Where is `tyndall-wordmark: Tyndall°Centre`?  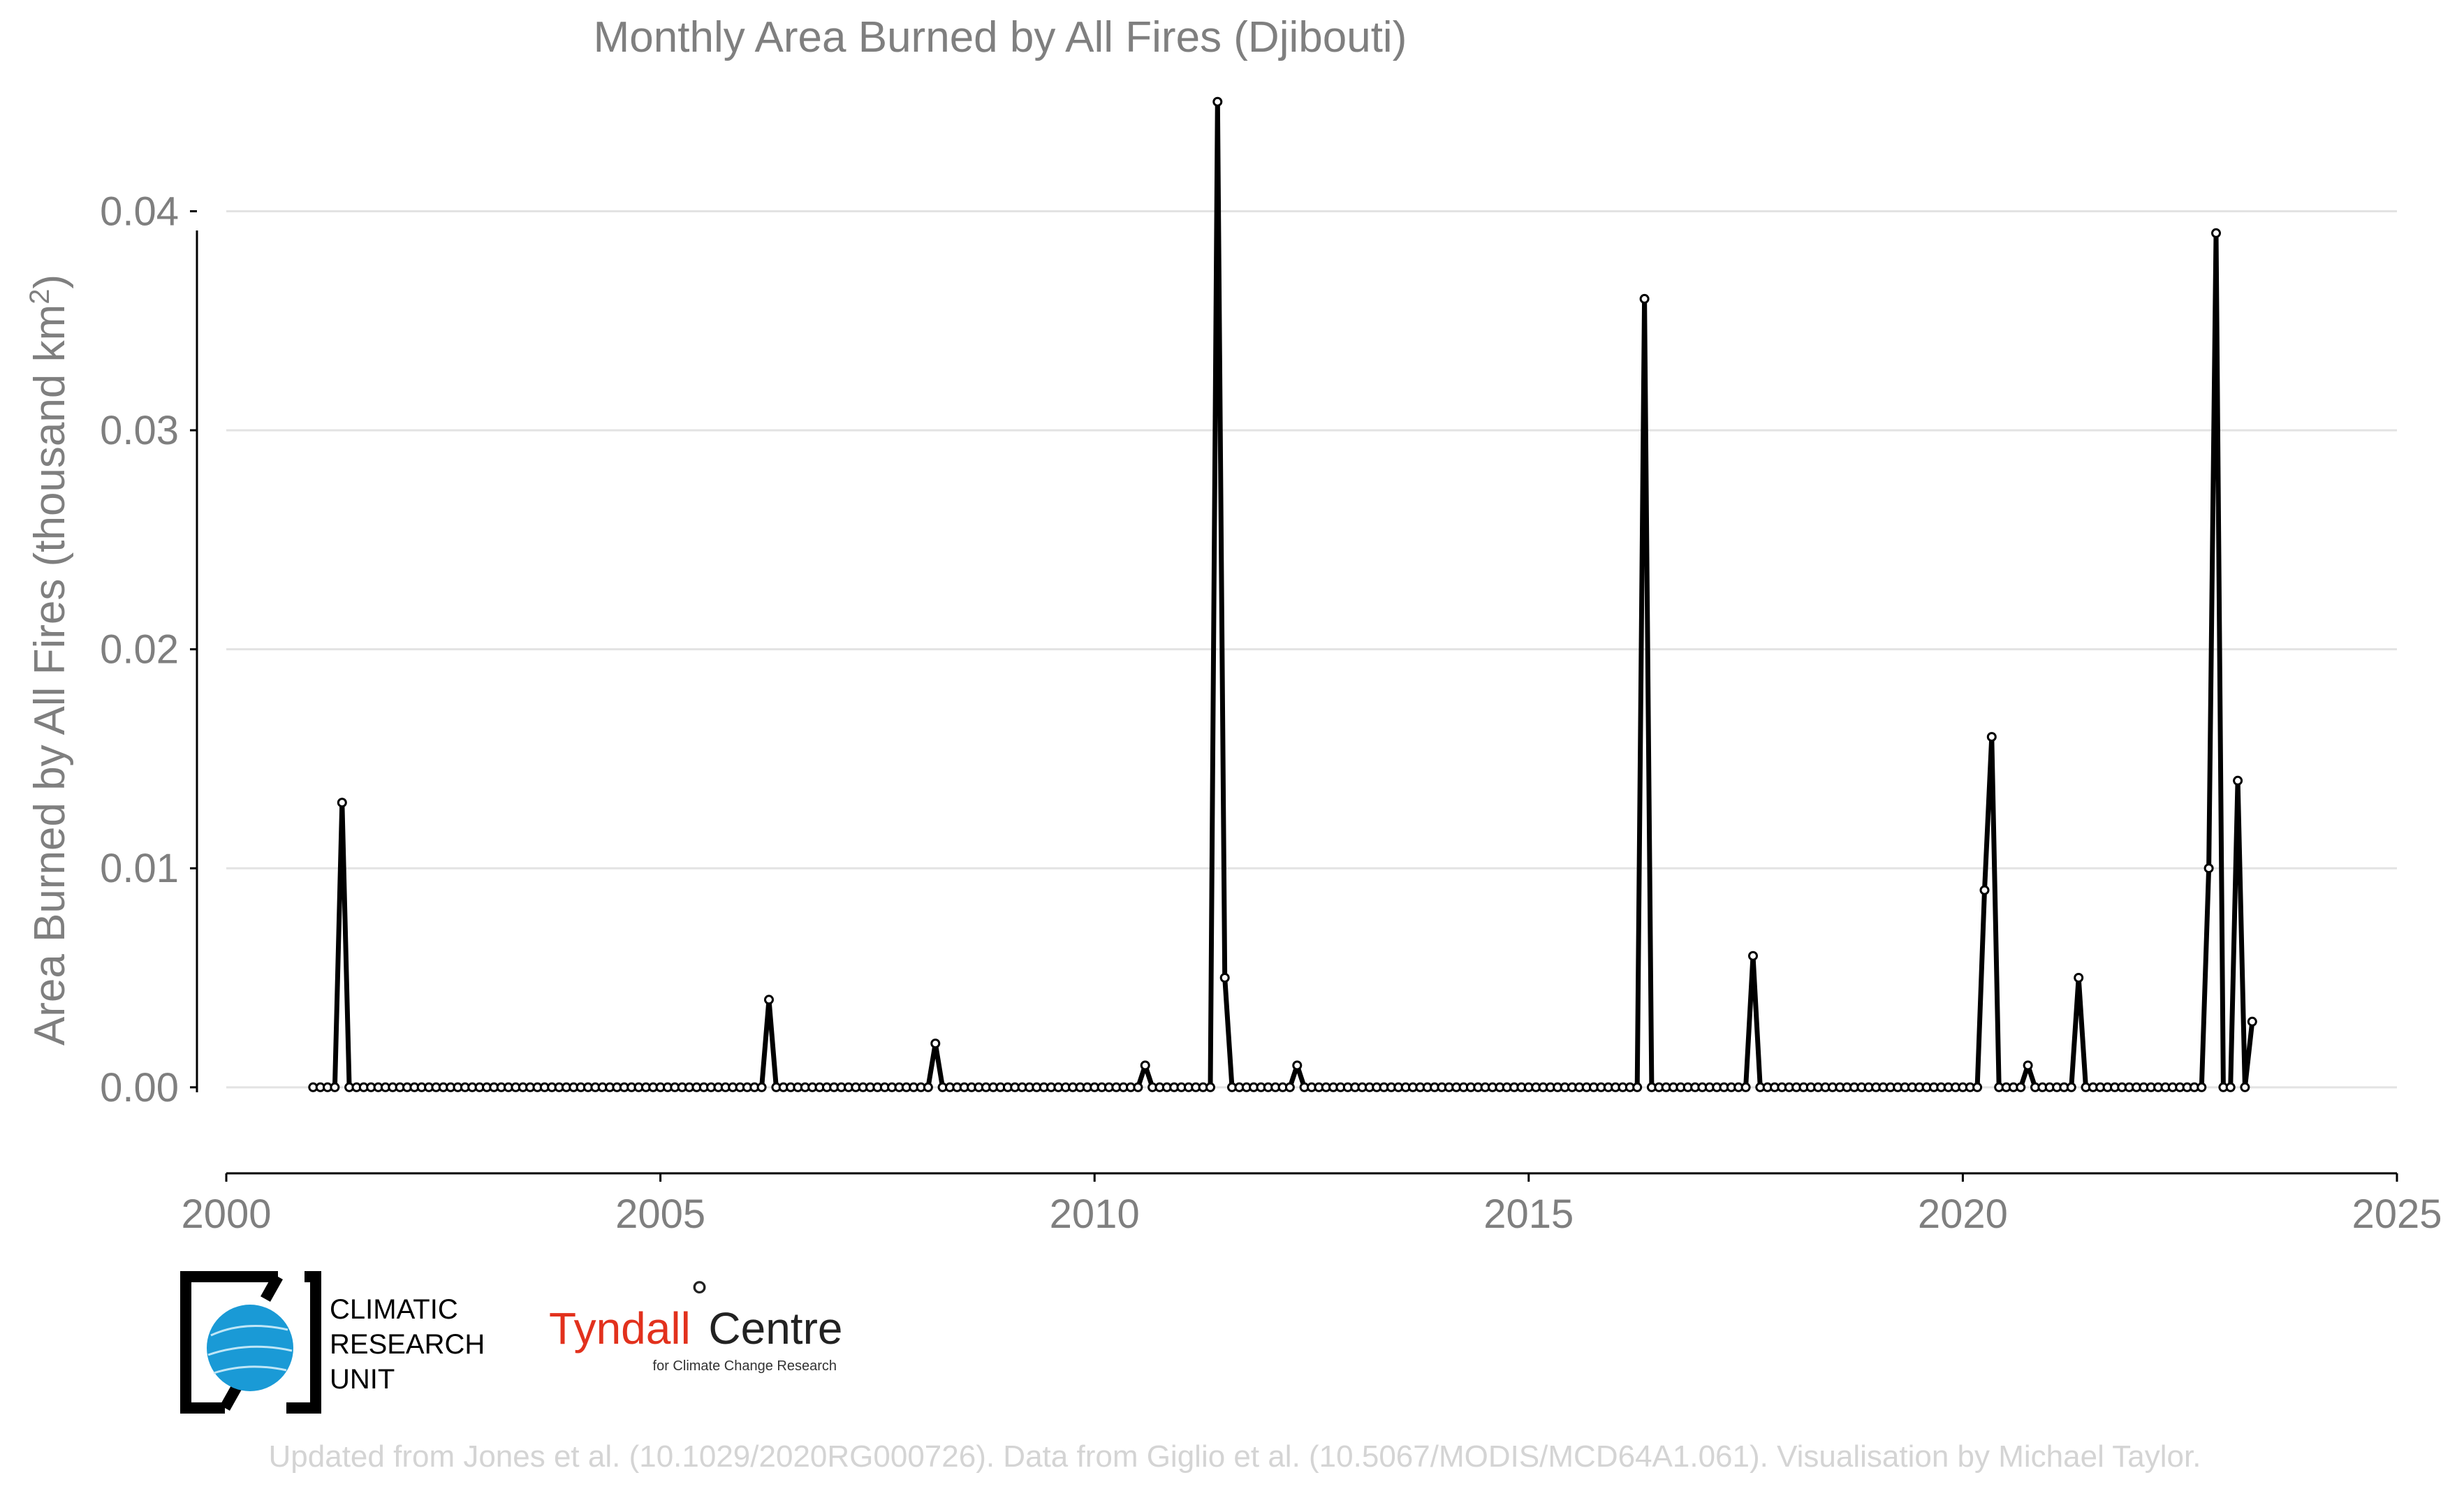 tyndall-wordmark: Tyndall°Centre is located at coordinates (695, 1313).